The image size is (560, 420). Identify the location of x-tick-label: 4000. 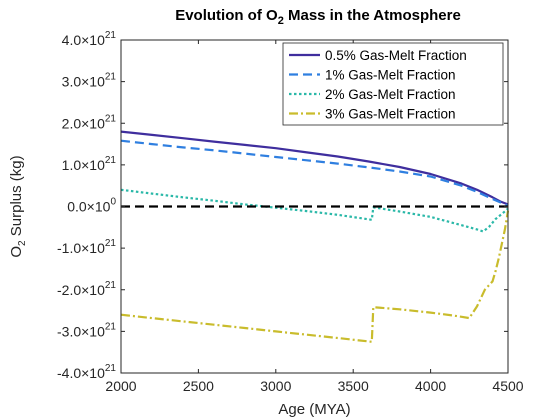
(430, 386).